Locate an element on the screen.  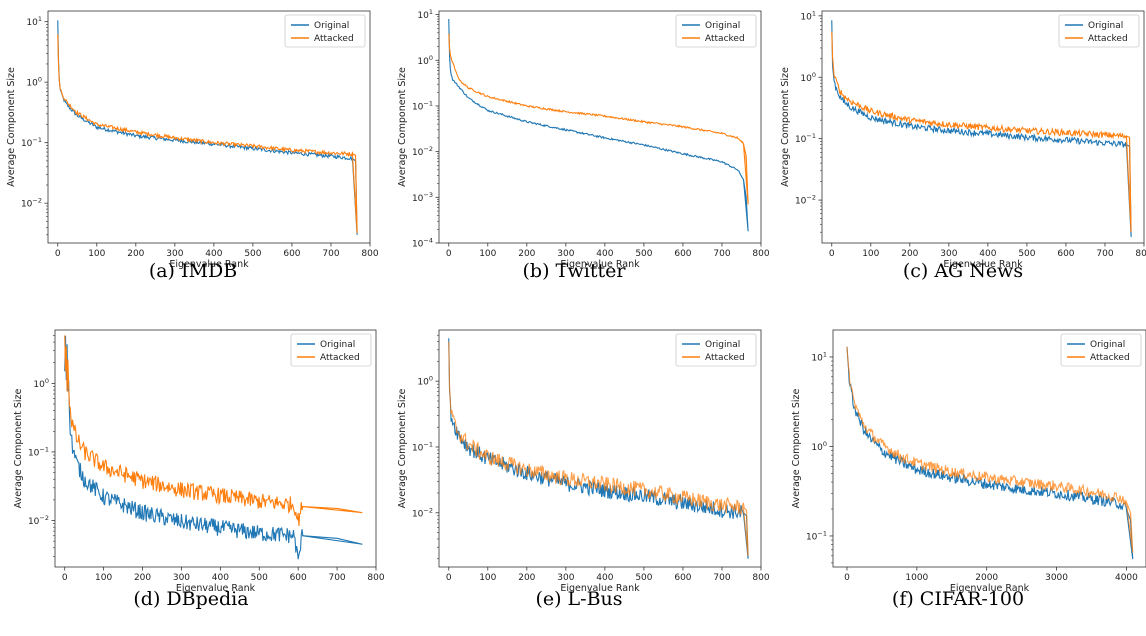
x-tick-label: 4000 is located at coordinates (1126, 578).